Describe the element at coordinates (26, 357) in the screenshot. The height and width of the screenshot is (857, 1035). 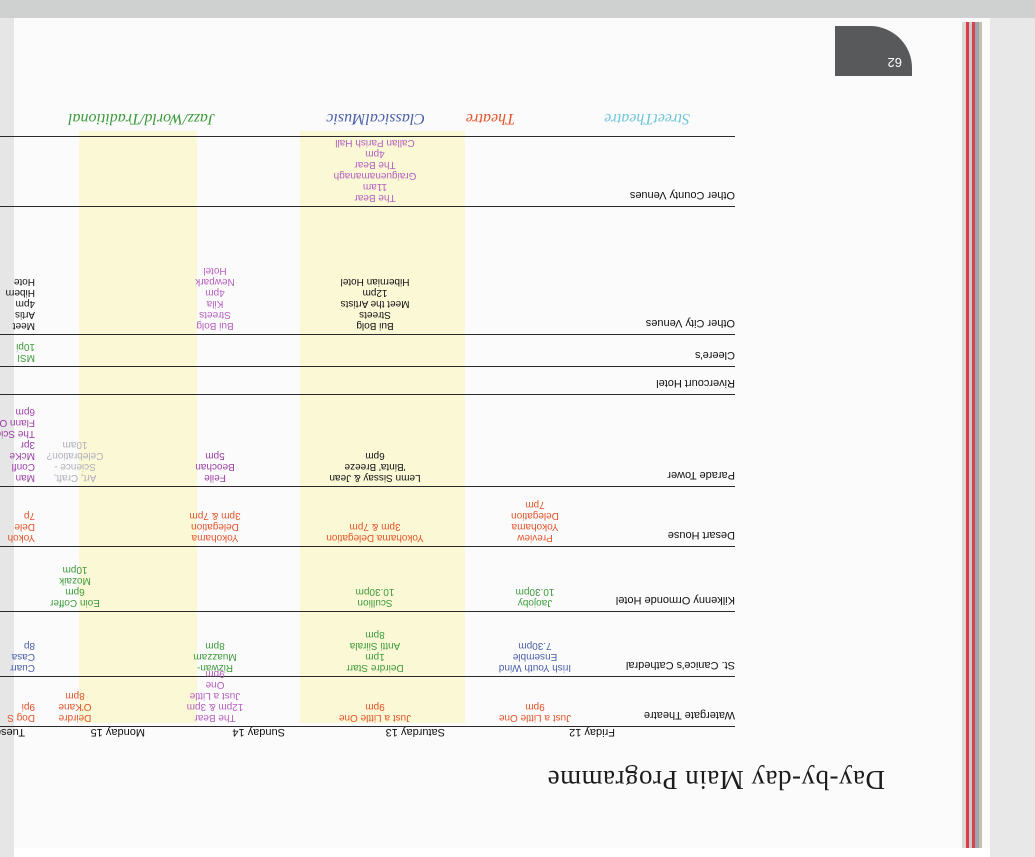
I see `event-line: MSI` at that location.